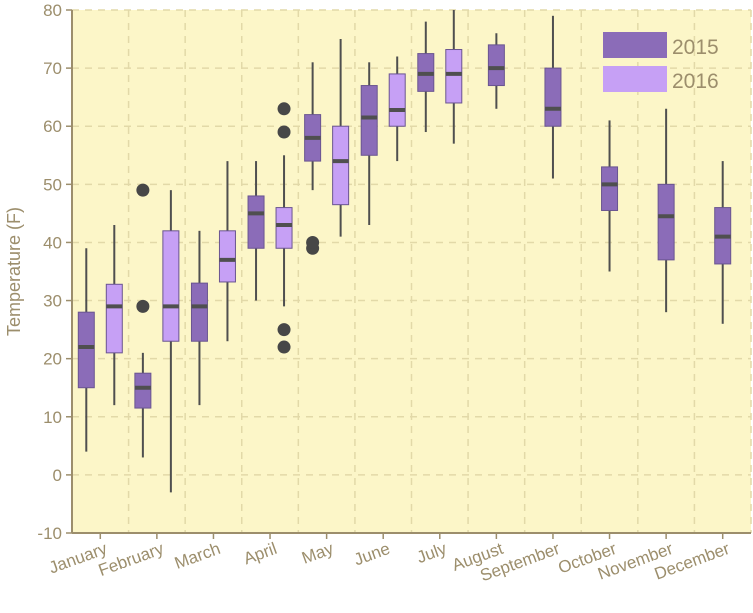 This screenshot has width=753, height=613. Describe the element at coordinates (143, 320) in the screenshot. I see `box-2015-february` at that location.